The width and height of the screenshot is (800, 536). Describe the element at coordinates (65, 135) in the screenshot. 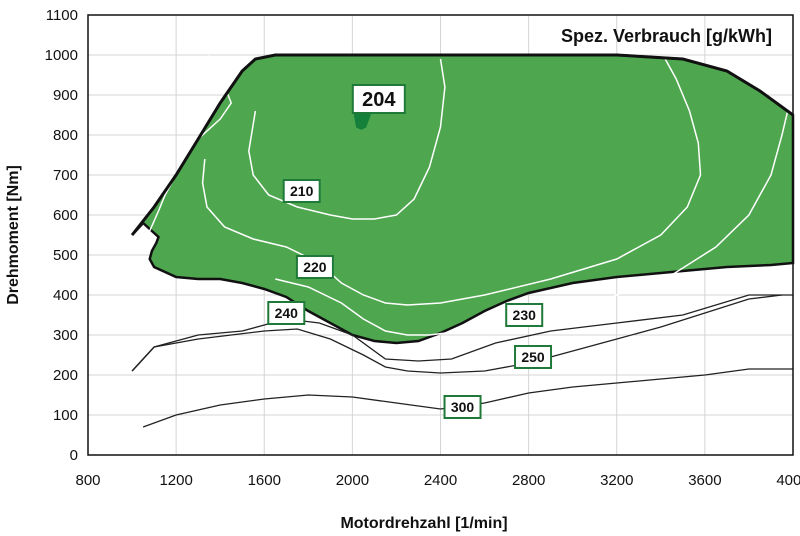

I see `y-tick-label: 800` at that location.